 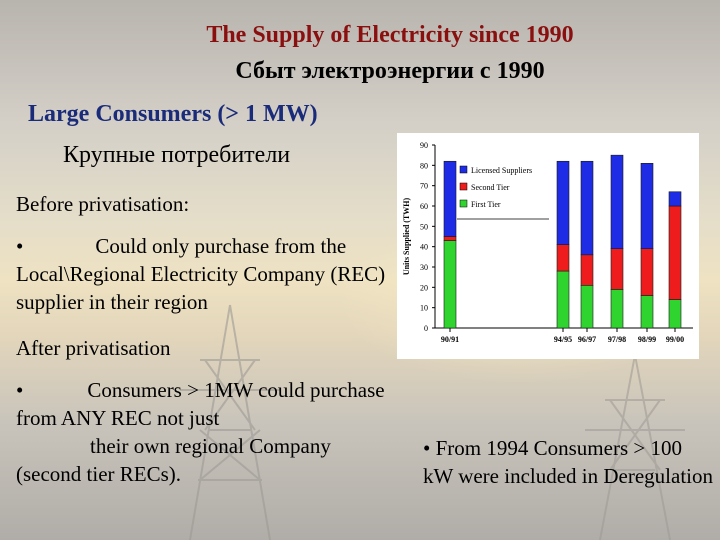 What do you see at coordinates (390, 35) in the screenshot?
I see `page-title: The Supply of Electricity since 1990` at bounding box center [390, 35].